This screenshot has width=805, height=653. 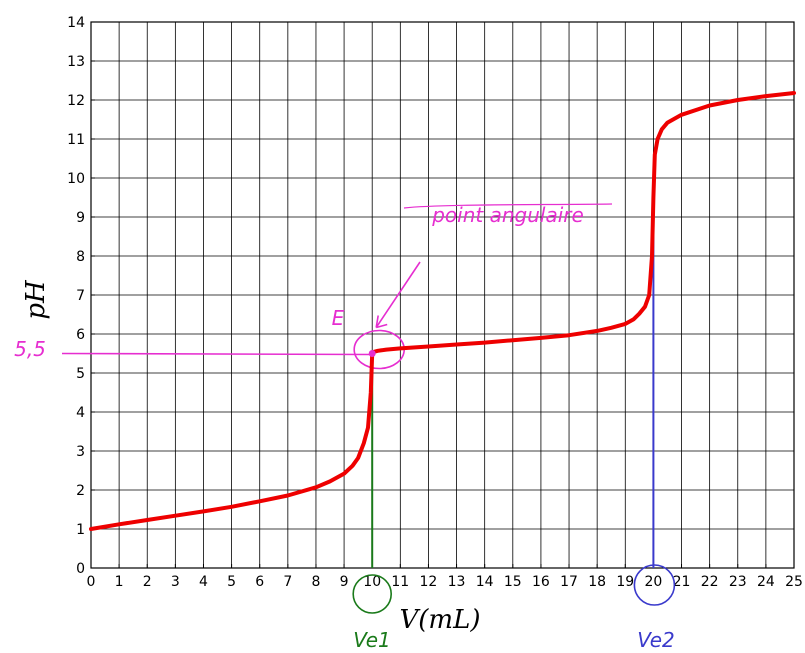 What do you see at coordinates (80, 218) in the screenshot?
I see `y-tick-label: 9` at bounding box center [80, 218].